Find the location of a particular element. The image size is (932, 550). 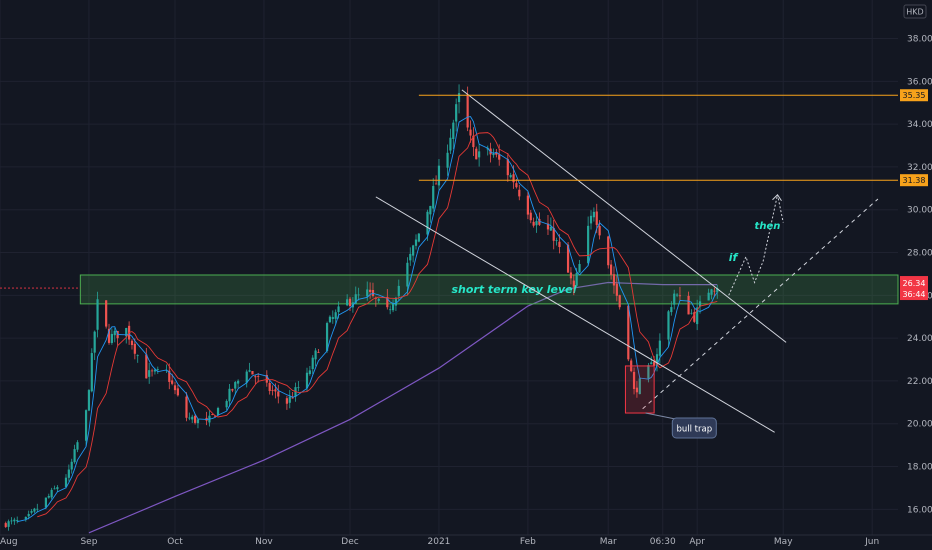

key-level-zone is located at coordinates (489, 289).